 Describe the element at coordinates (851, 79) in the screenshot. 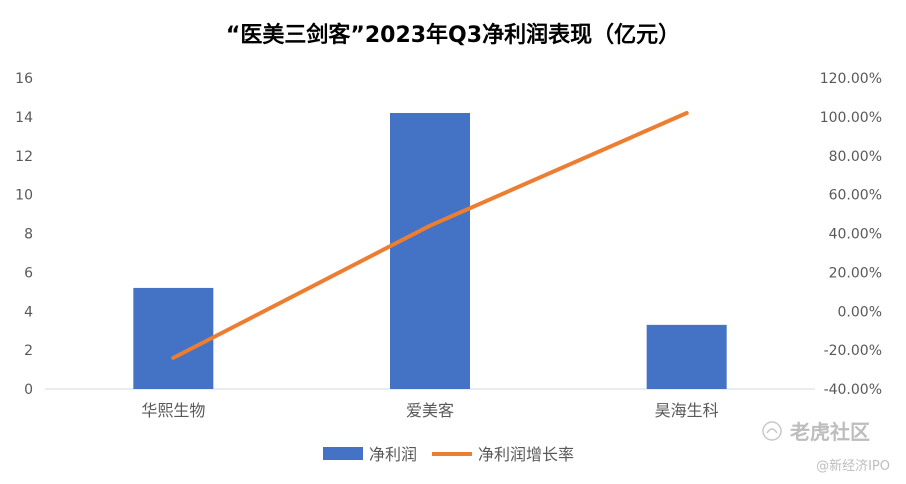

I see `right-tick-label: 120.00%` at that location.